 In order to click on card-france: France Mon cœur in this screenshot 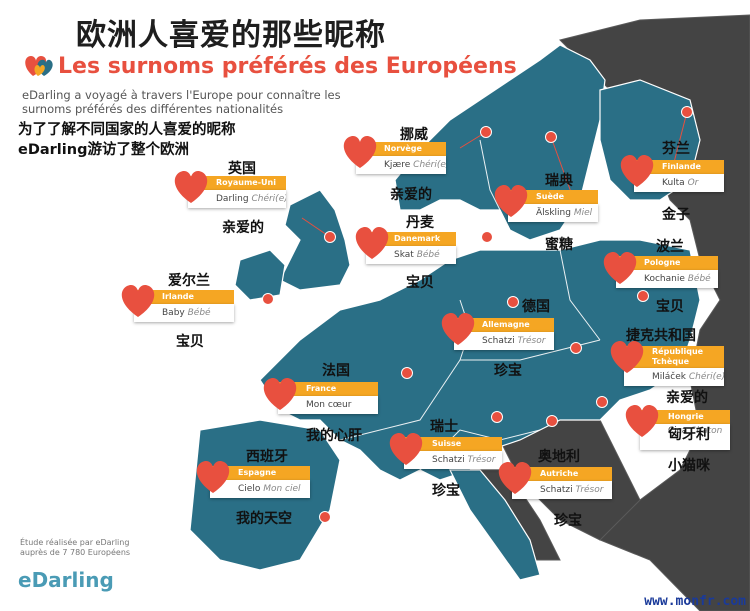, I will do `click(328, 398)`.